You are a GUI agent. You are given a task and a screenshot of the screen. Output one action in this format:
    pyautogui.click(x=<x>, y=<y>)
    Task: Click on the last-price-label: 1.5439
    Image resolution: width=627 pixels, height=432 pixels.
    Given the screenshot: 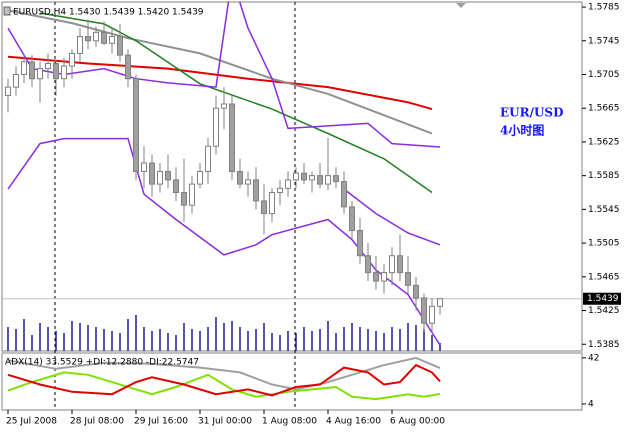 What is the action you would take?
    pyautogui.click(x=603, y=299)
    